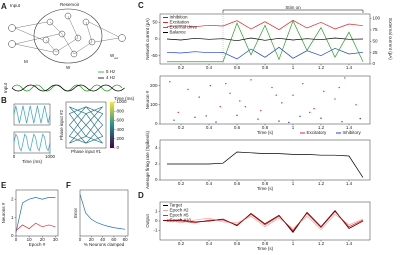 The width and height of the screenshot is (400, 255). I want to click on y2-tick-label: 50, so click(376, 40).